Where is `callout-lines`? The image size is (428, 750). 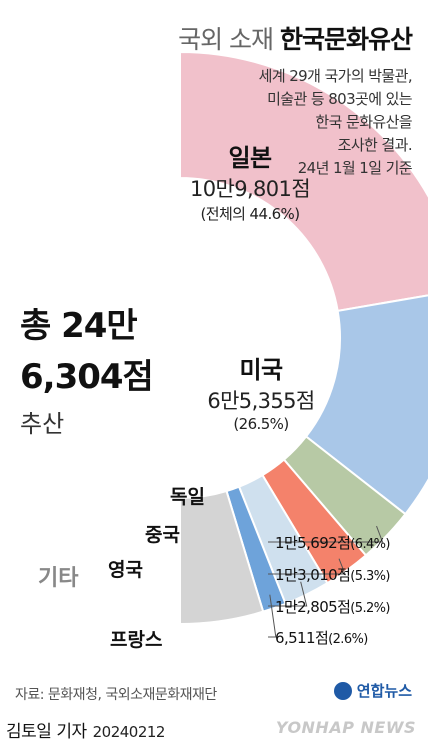
callout-lines is located at coordinates (326, 581).